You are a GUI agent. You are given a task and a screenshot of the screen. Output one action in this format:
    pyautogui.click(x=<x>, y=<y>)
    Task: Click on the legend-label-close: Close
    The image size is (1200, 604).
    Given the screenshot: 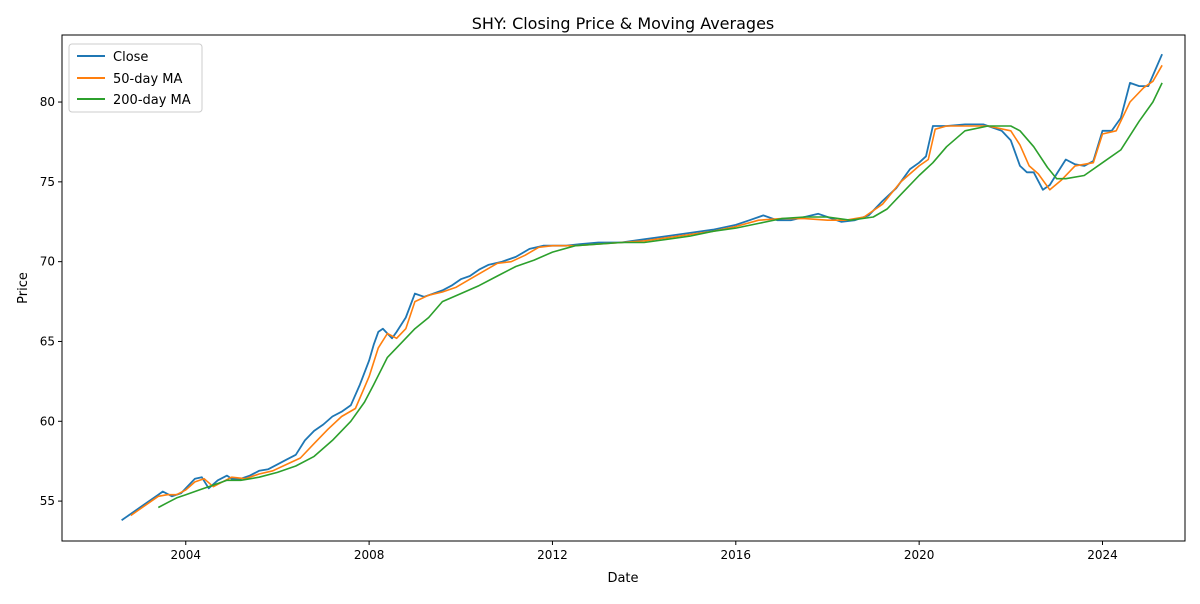 What is the action you would take?
    pyautogui.click(x=130, y=57)
    